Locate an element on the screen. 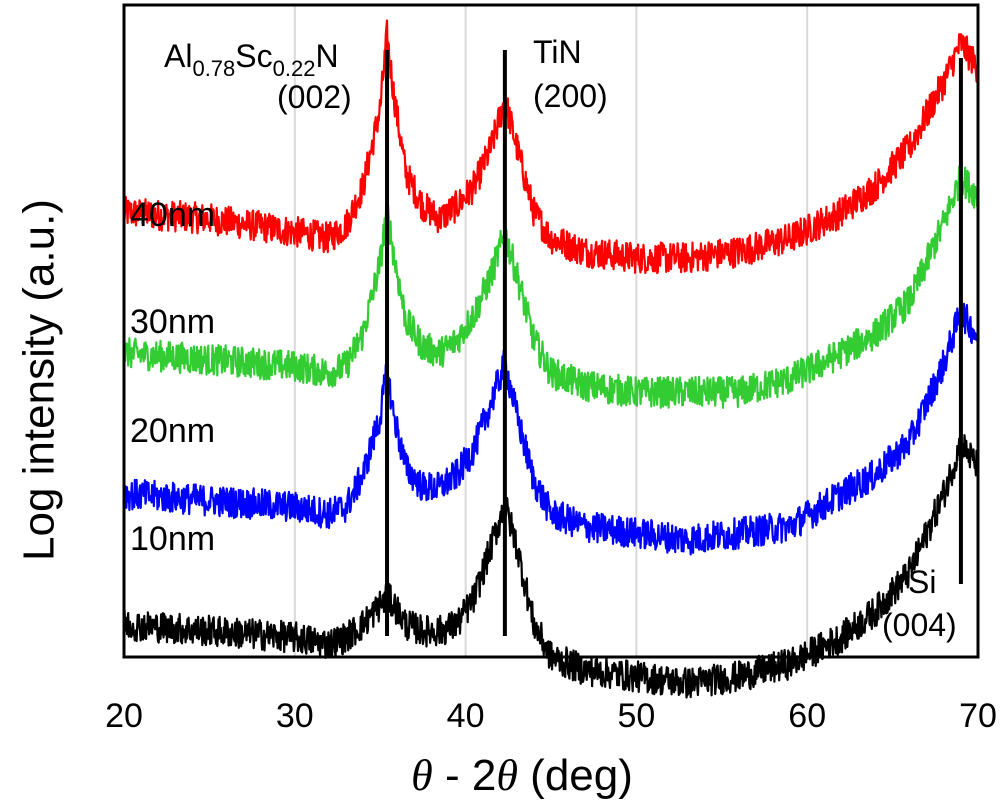  series-label-40nm: 40nm is located at coordinates (172, 215).